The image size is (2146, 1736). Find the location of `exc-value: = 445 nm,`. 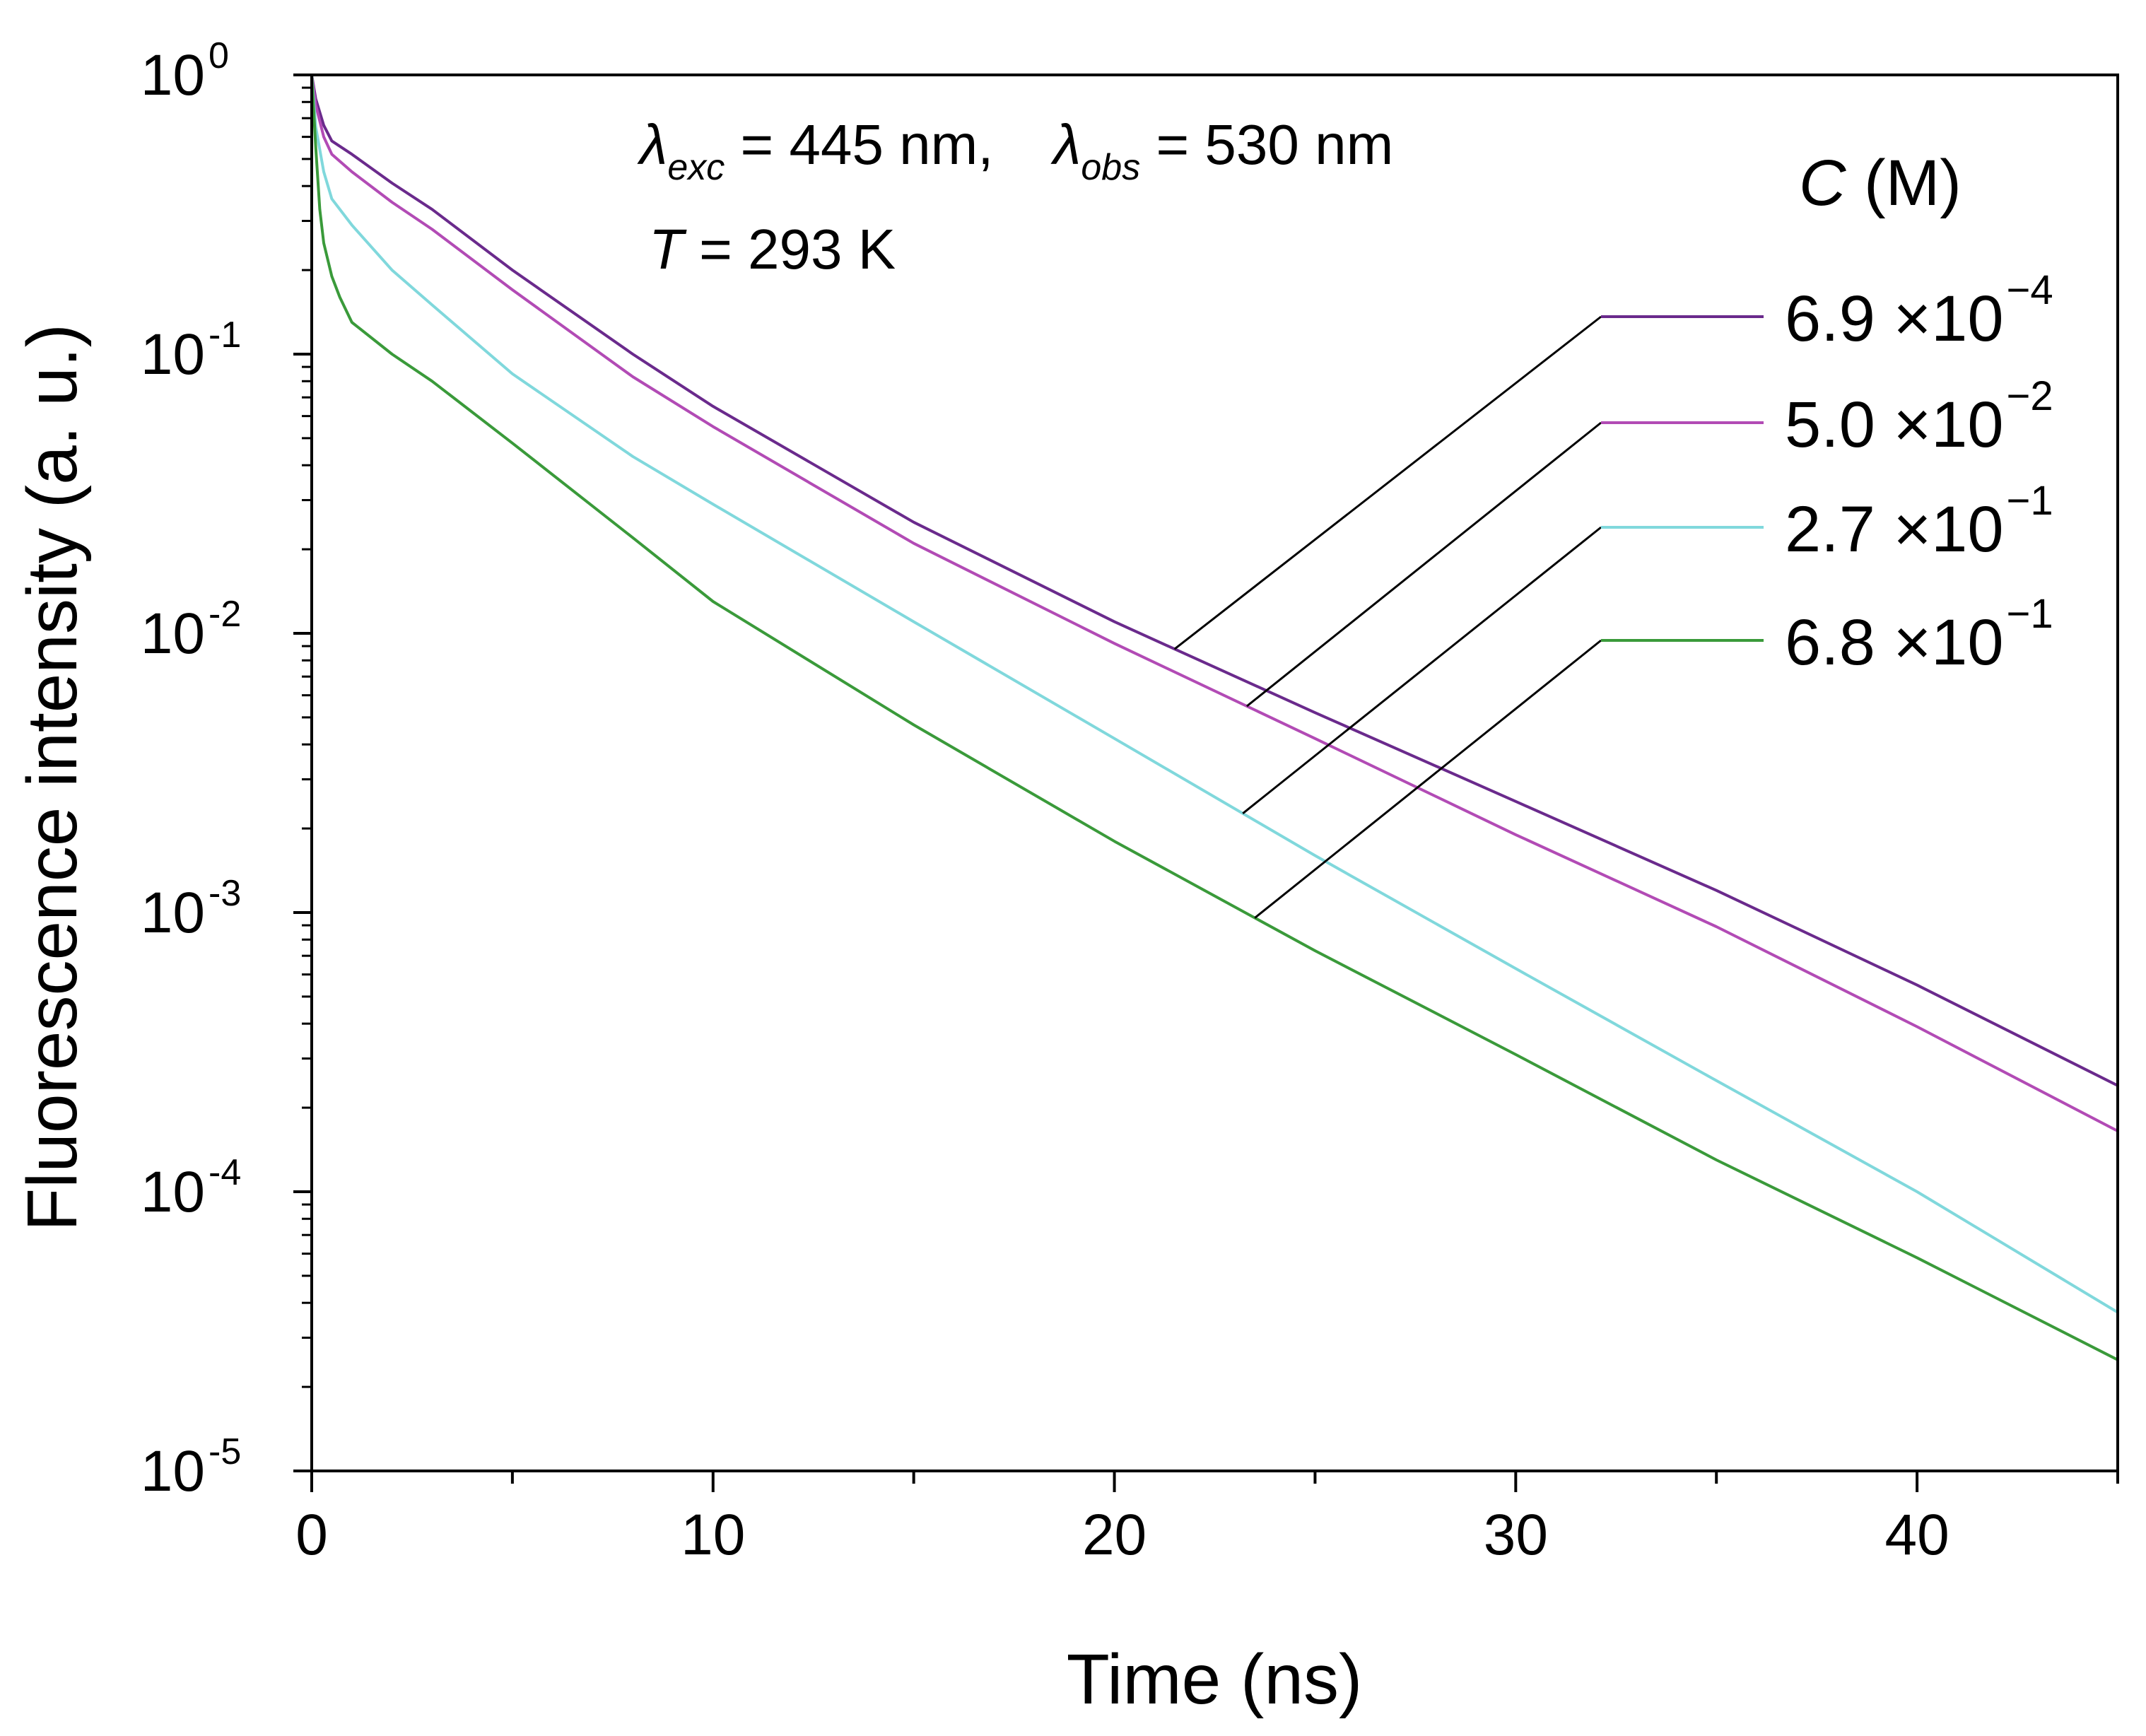

exc-value: = 445 nm, is located at coordinates (859, 144).